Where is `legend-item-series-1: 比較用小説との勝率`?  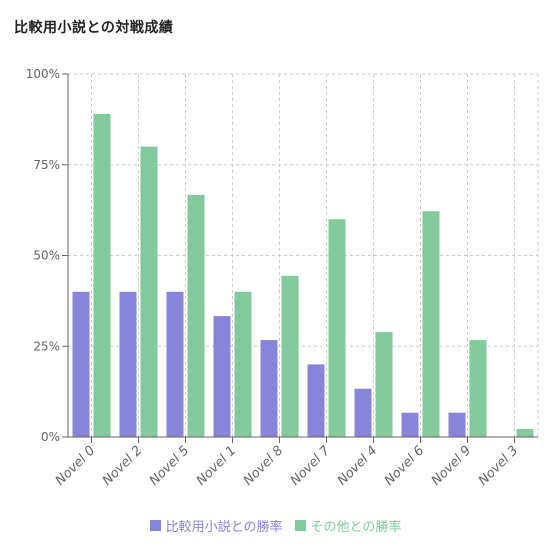 legend-item-series-1: 比較用小説との勝率 is located at coordinates (216, 525).